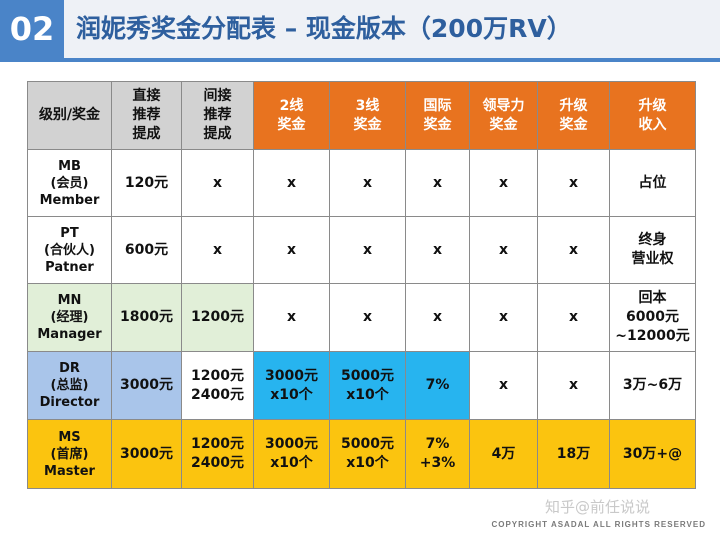 The height and width of the screenshot is (540, 720). What do you see at coordinates (291, 105) in the screenshot?
I see `cell-line: 2线` at bounding box center [291, 105].